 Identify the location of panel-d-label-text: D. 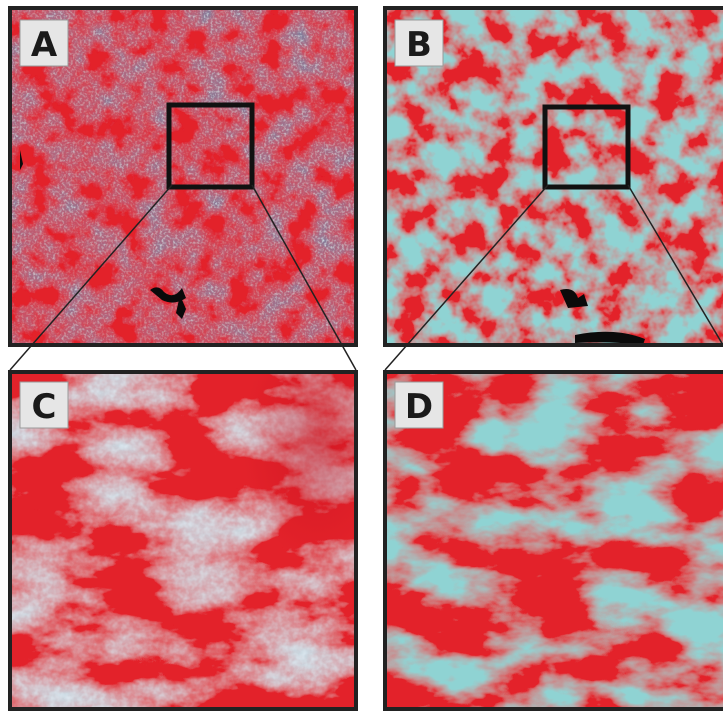
(419, 407).